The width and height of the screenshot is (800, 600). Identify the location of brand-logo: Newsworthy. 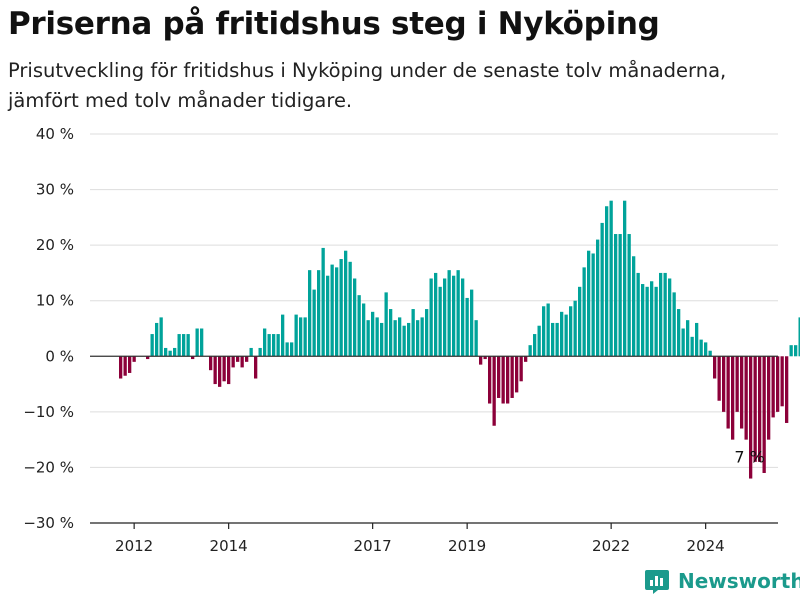
(722, 581).